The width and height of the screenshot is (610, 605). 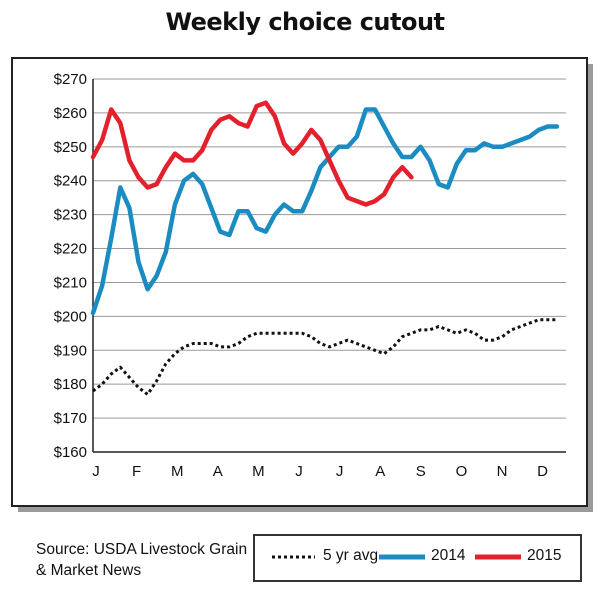 I want to click on y-tick-label: $220, so click(x=70, y=249).